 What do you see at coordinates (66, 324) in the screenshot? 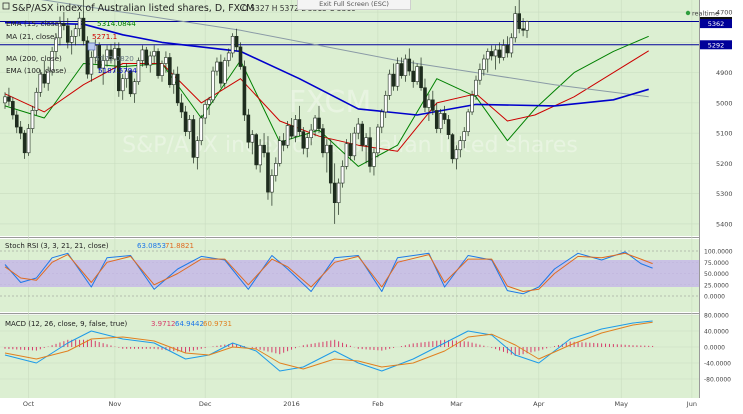
I see `macd-label: MACD (12, 26, close, 9, false, true)` at bounding box center [66, 324].